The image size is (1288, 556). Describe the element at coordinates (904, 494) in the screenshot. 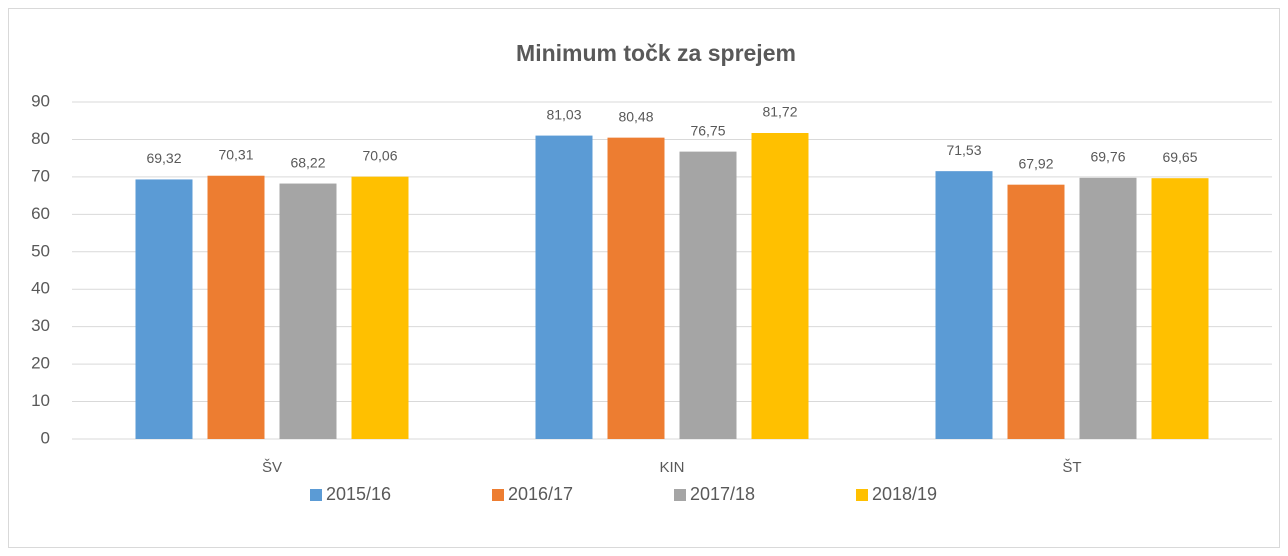

I see `legend-label: 2018/19` at that location.